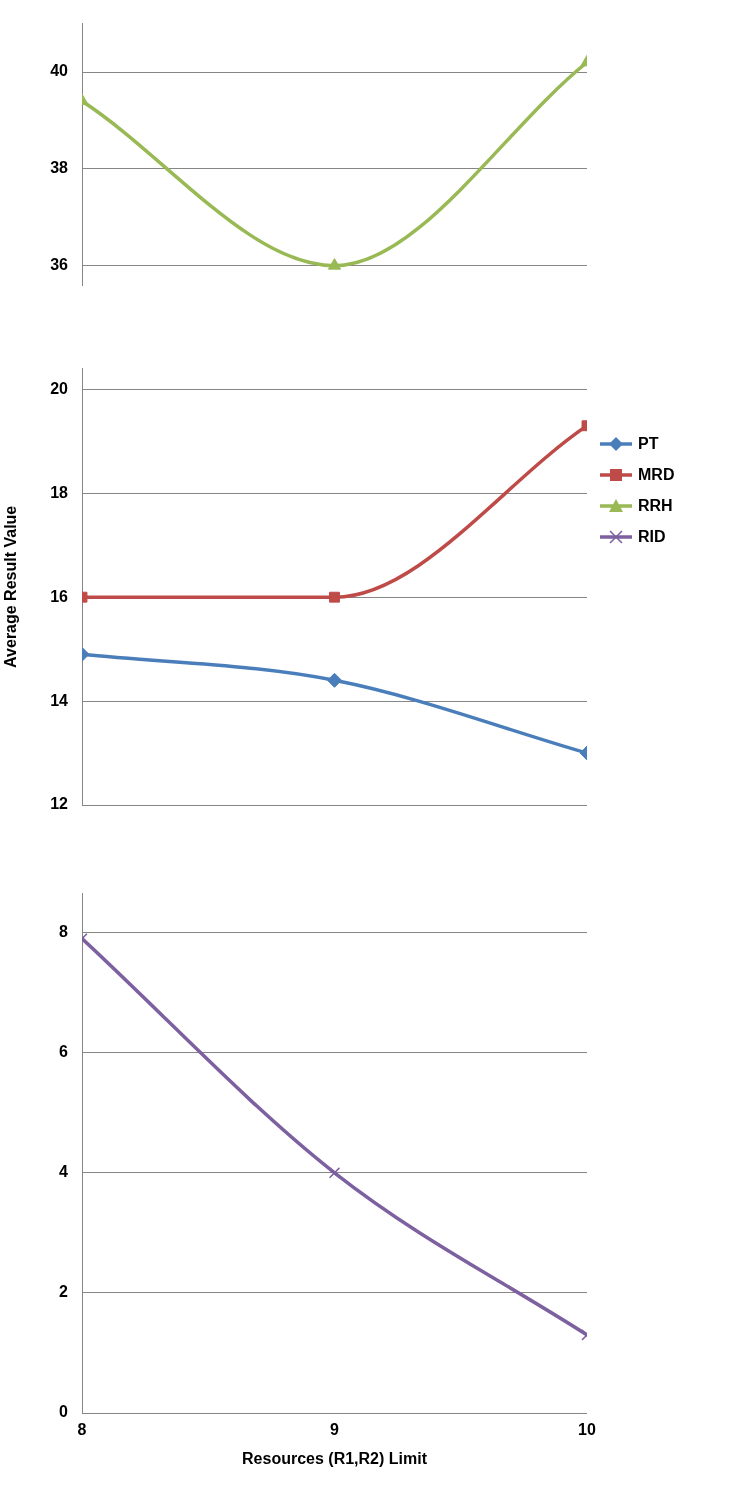 Image resolution: width=731 pixels, height=1486 pixels. Describe the element at coordinates (59, 492) in the screenshot. I see `y-tick-label: 18` at that location.